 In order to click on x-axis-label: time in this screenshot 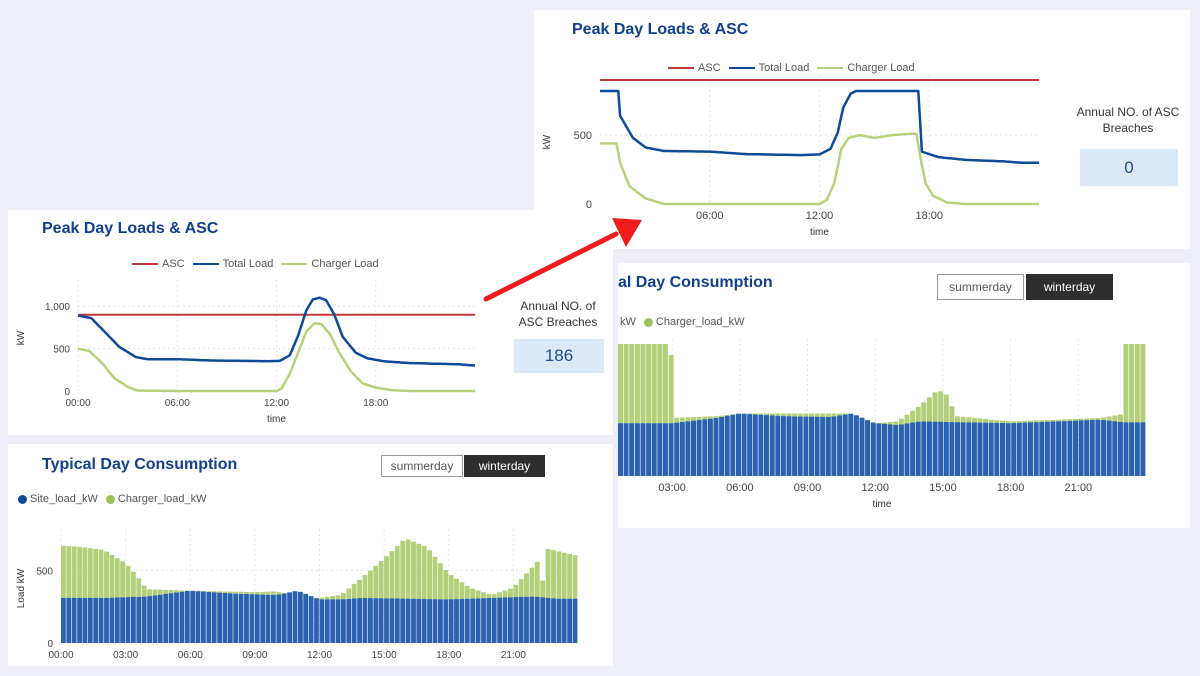, I will do `click(276, 419)`.